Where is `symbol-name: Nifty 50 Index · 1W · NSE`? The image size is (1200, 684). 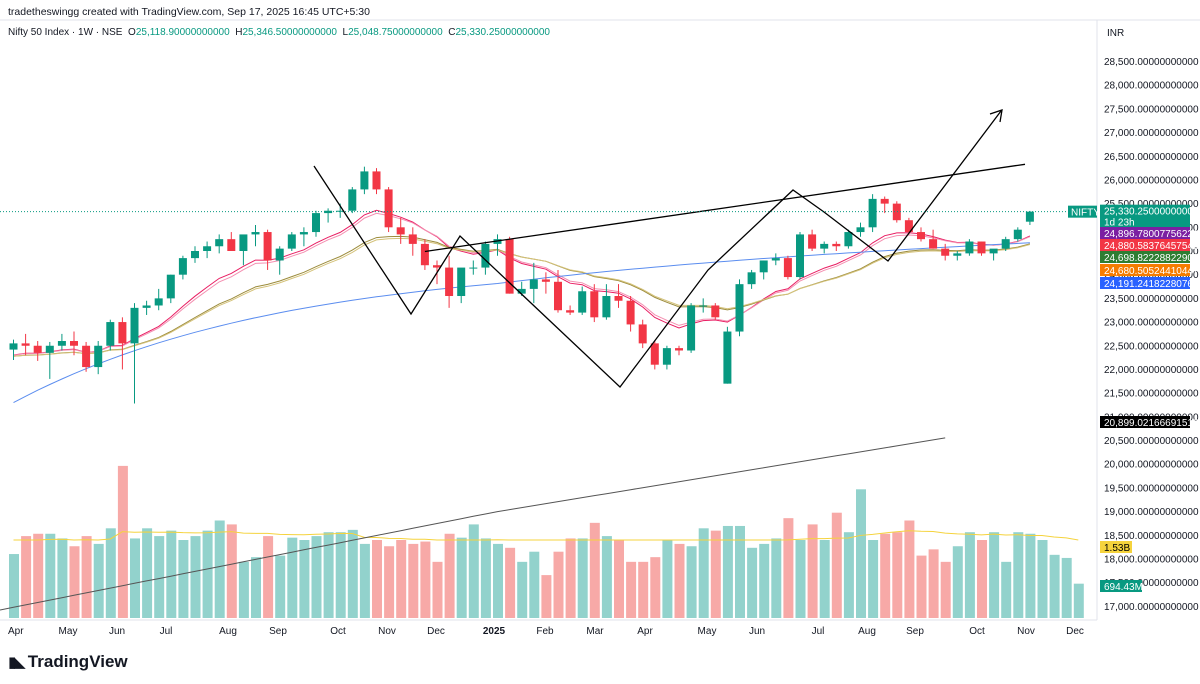
symbol-name: Nifty 50 Index · 1W · NSE is located at coordinates (65, 32).